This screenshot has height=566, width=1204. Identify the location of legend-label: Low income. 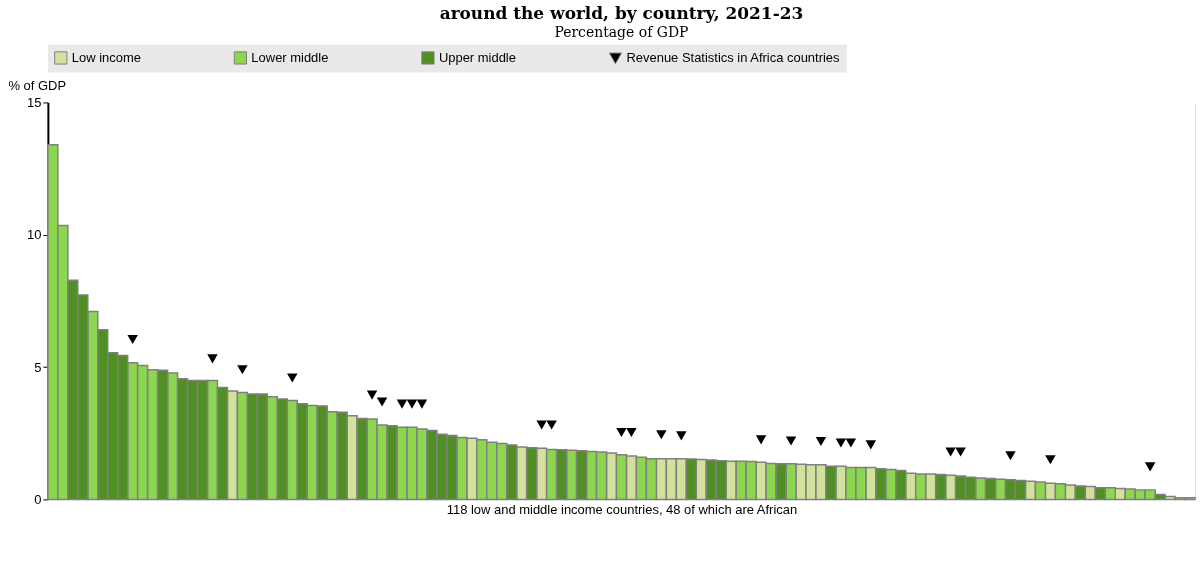
(106, 57).